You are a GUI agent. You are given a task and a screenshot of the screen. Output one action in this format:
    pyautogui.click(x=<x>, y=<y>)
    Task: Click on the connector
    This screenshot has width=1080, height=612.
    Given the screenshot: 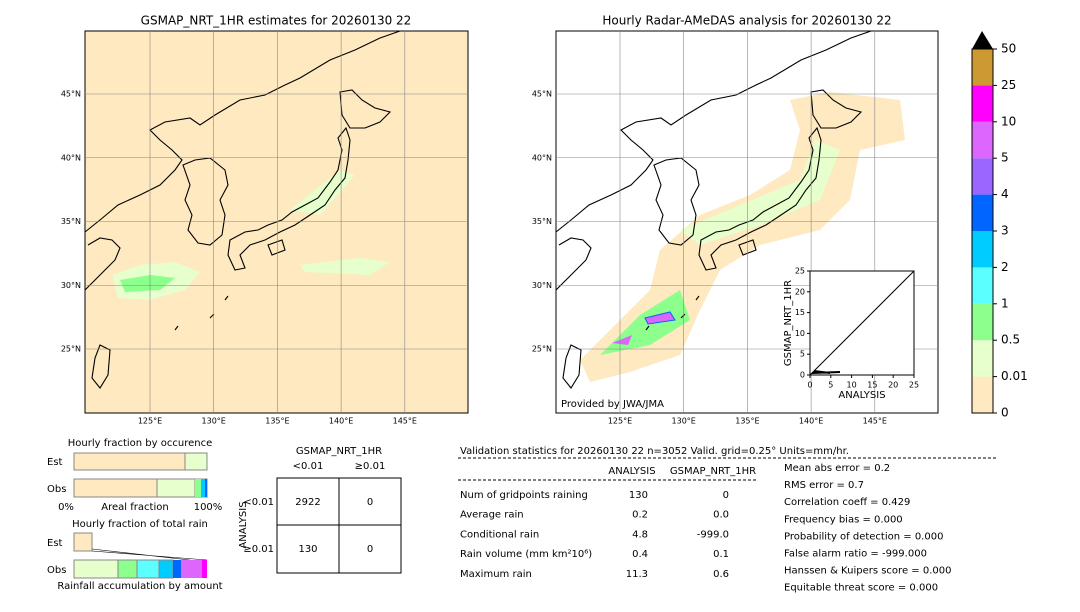 What is the action you would take?
    pyautogui.click(x=149, y=555)
    